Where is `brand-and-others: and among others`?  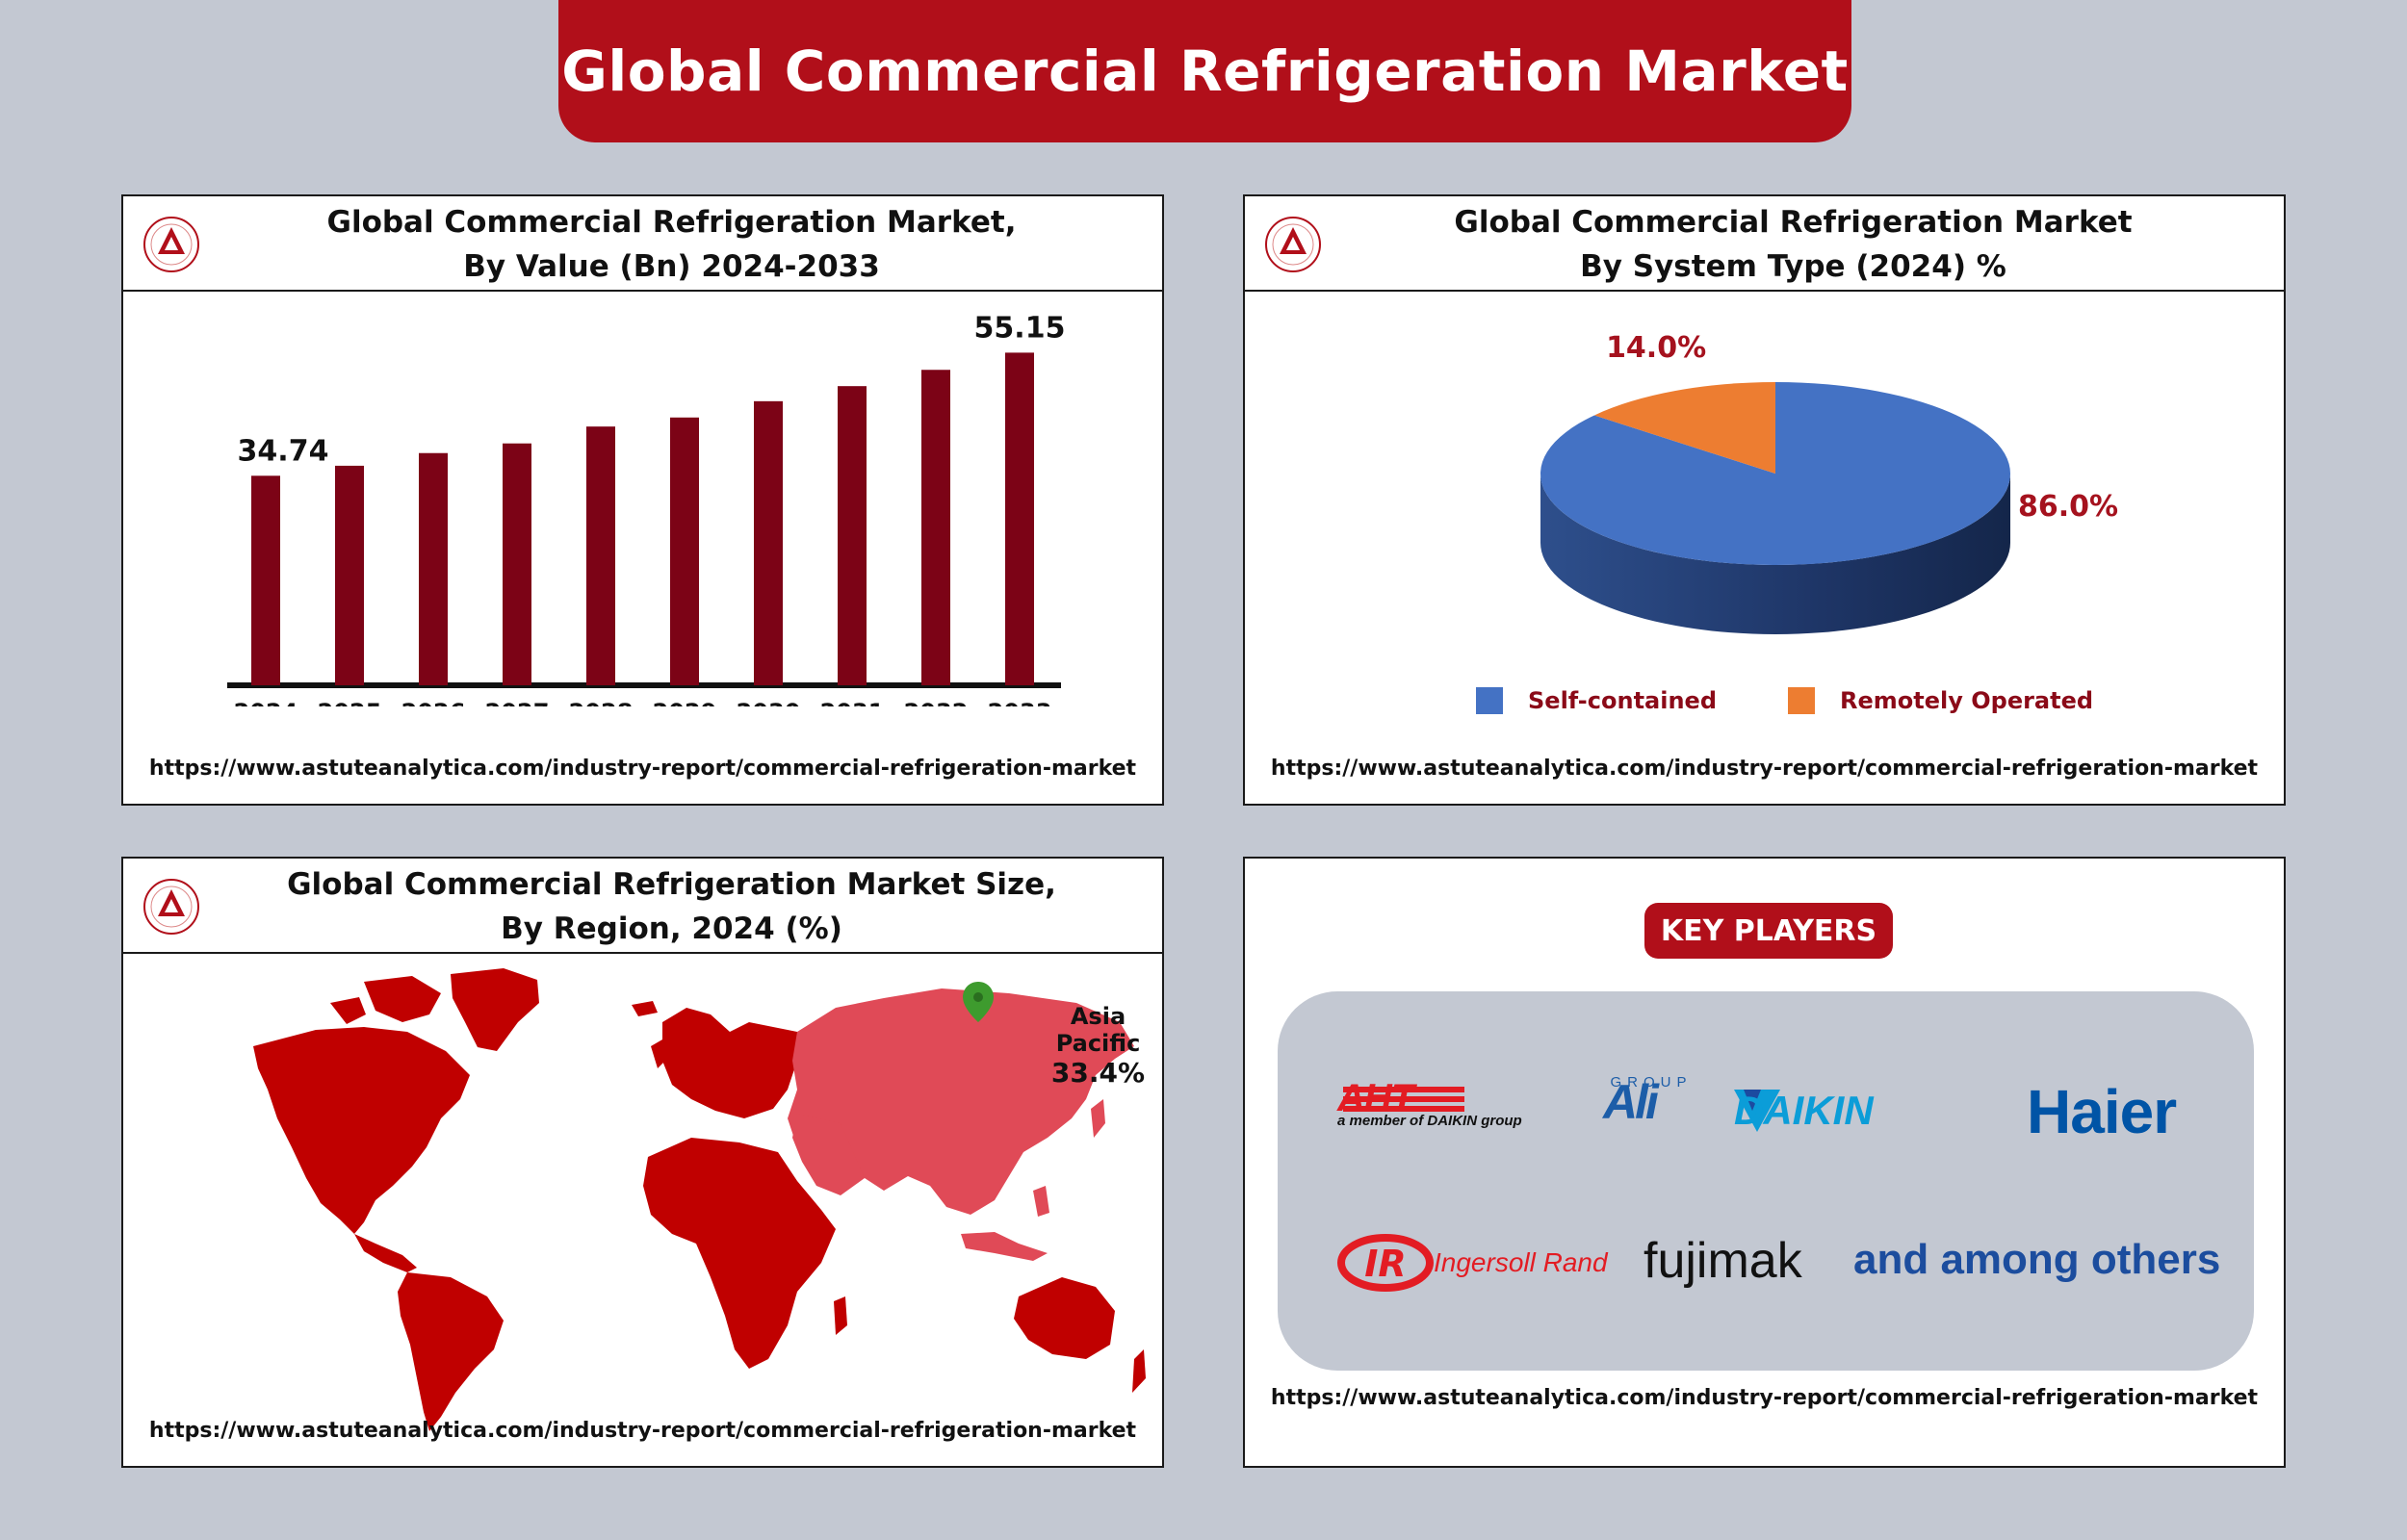
brand-and-others: and among others is located at coordinates (2037, 1259).